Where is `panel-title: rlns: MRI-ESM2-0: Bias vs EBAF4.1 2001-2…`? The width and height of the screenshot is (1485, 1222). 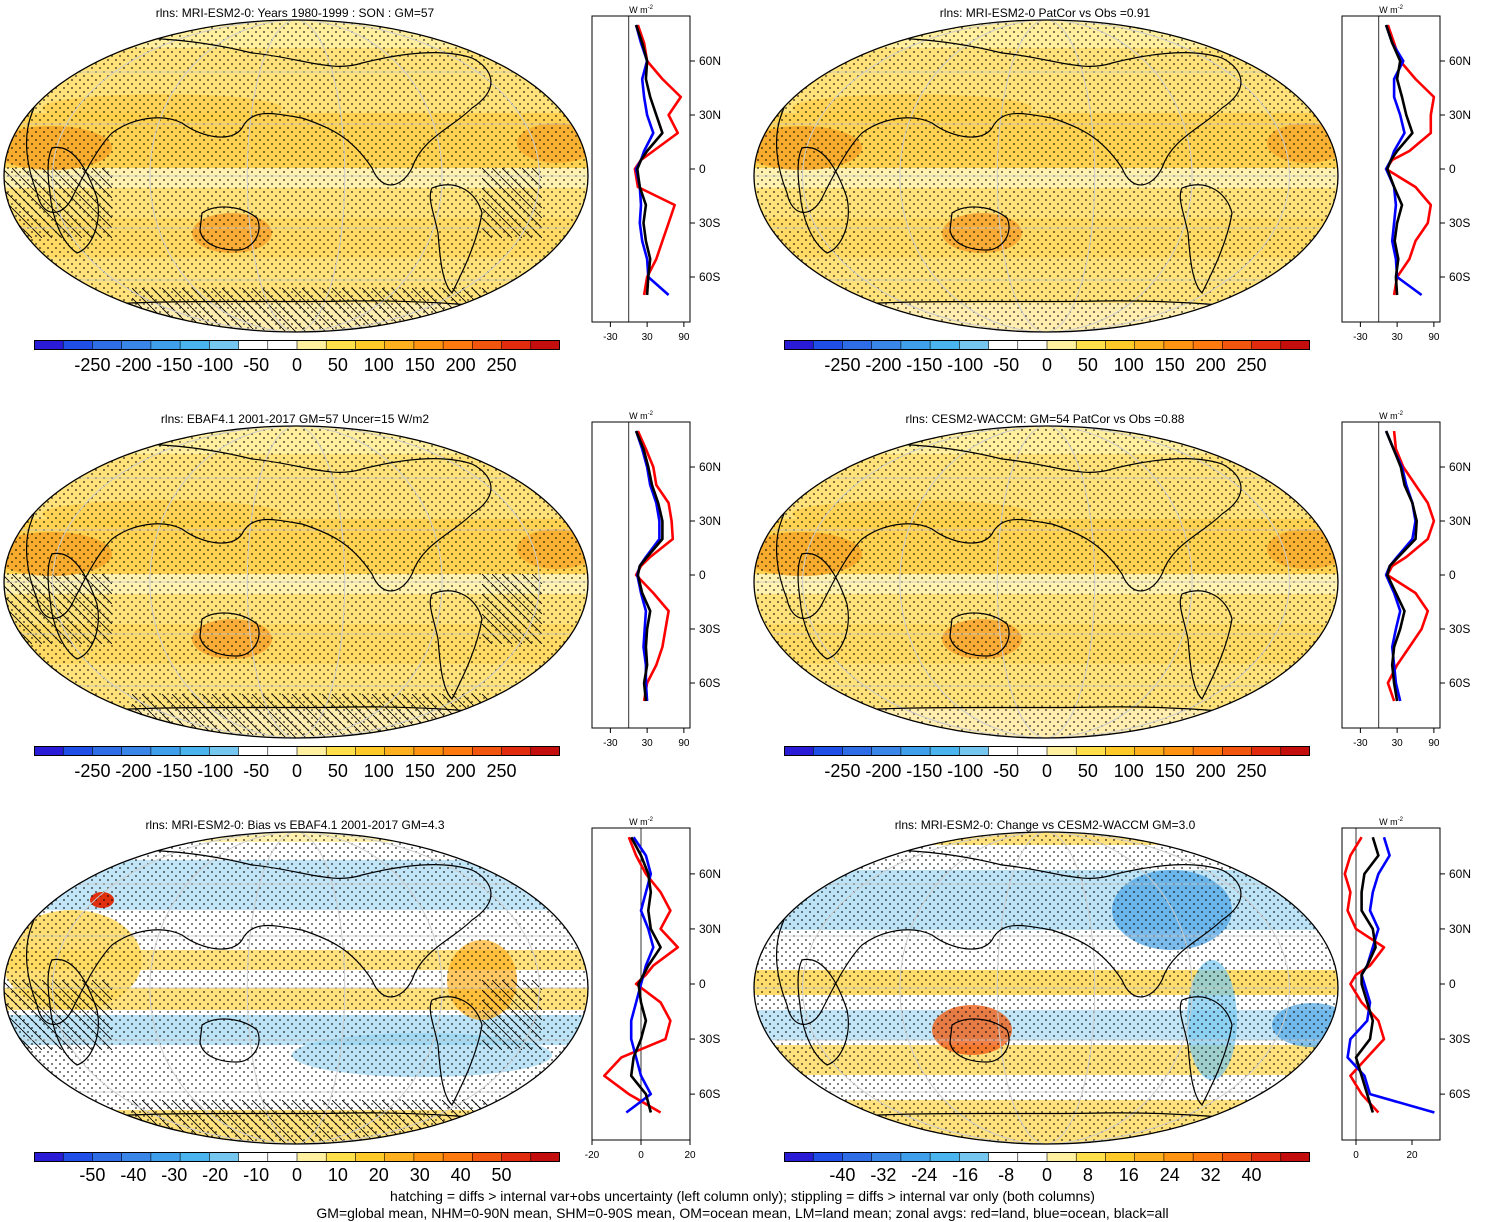 panel-title: rlns: MRI-ESM2-0: Bias vs EBAF4.1 2001-2… is located at coordinates (295, 825).